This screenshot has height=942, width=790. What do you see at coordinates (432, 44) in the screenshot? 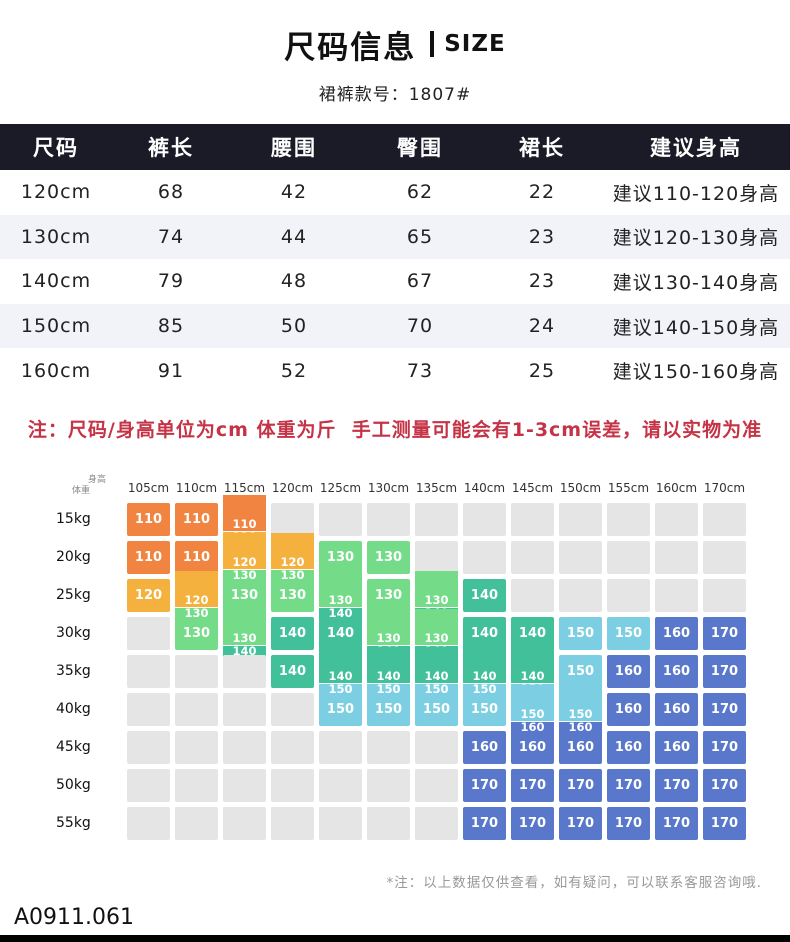
I see `title-divider-bar` at bounding box center [432, 44].